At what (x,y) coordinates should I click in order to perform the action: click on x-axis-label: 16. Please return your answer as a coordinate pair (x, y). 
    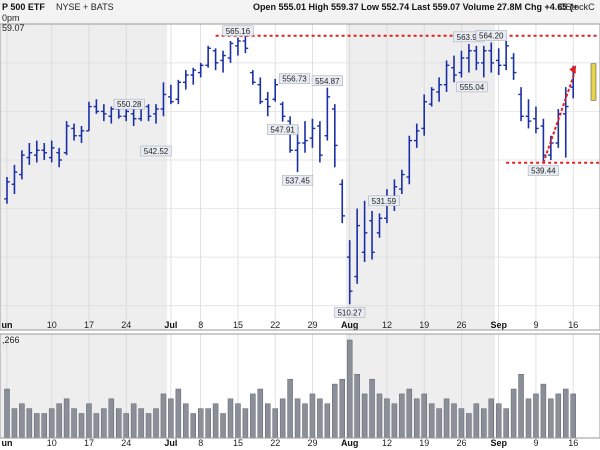
    Looking at the image, I should click on (573, 325).